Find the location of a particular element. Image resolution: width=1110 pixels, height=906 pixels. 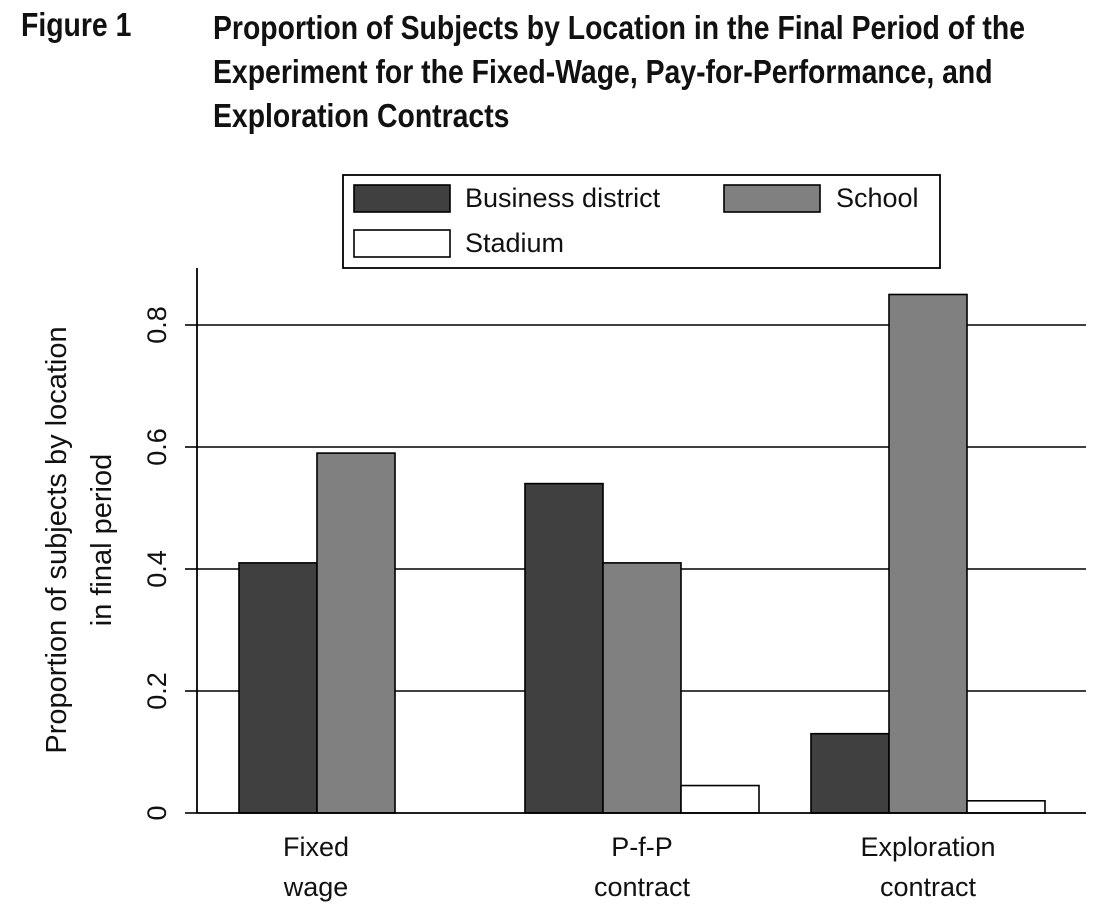

y-tick-label: 0.6 is located at coordinates (157, 447).